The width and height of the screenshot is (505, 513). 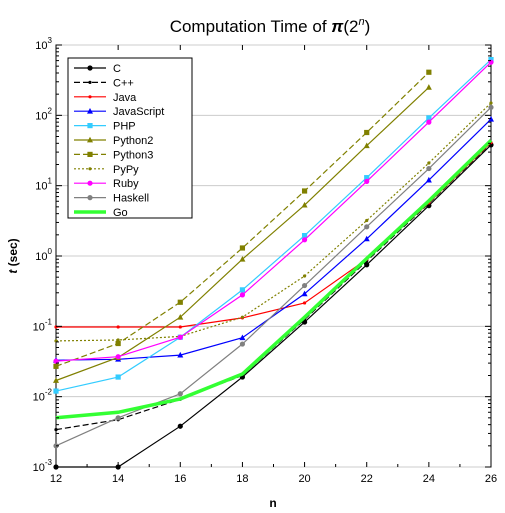 What do you see at coordinates (111, 199) in the screenshot?
I see `legend-item-haskell: Haskell` at bounding box center [111, 199].